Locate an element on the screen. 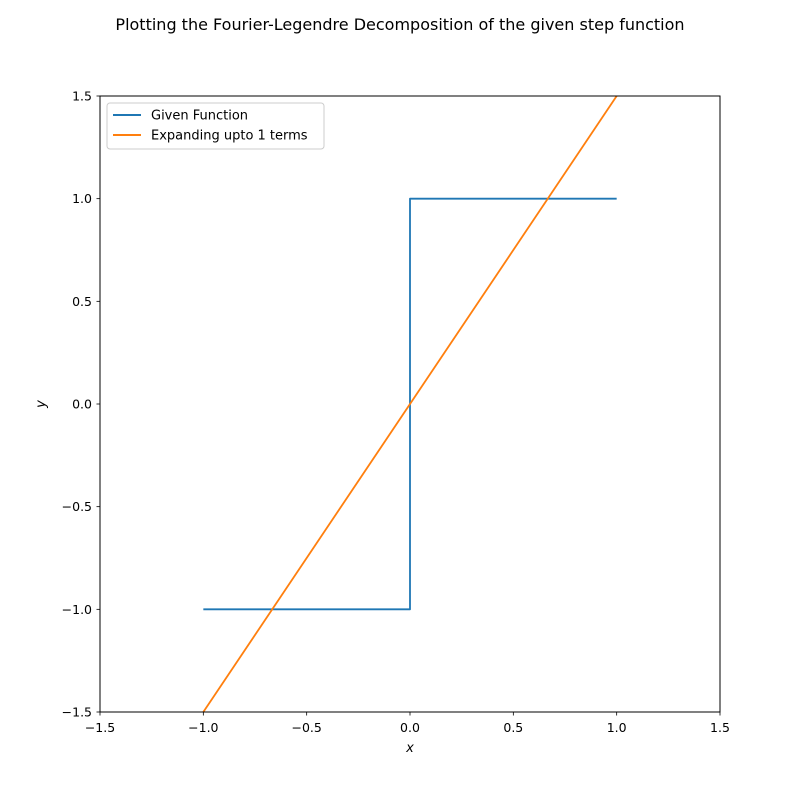 The image size is (800, 800). x-axis-label: x is located at coordinates (409, 748).